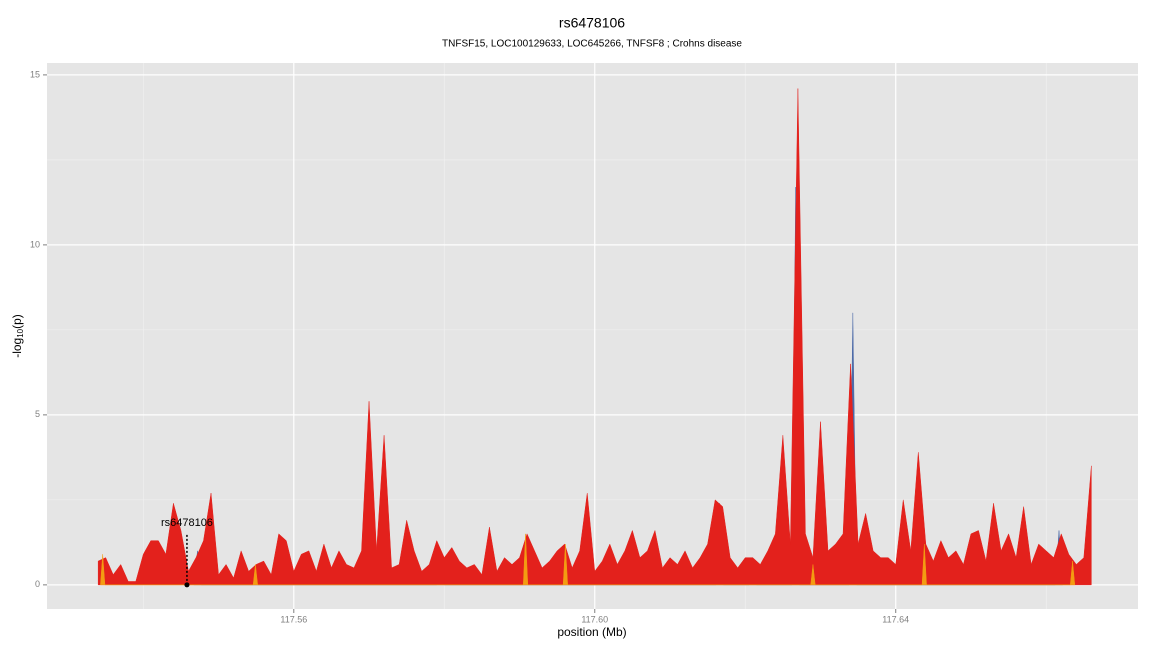 The width and height of the screenshot is (1152, 648). I want to click on y-axis-label: -log10(p), so click(17, 336).